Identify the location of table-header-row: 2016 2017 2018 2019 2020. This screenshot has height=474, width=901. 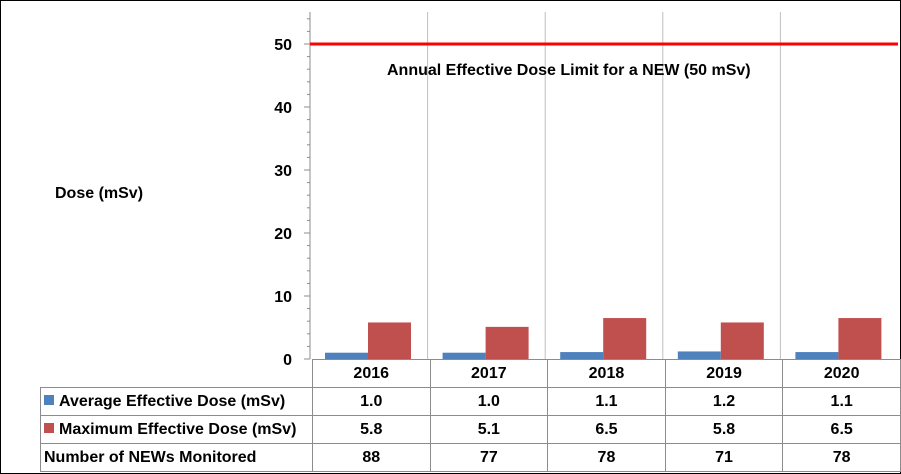
(470, 373).